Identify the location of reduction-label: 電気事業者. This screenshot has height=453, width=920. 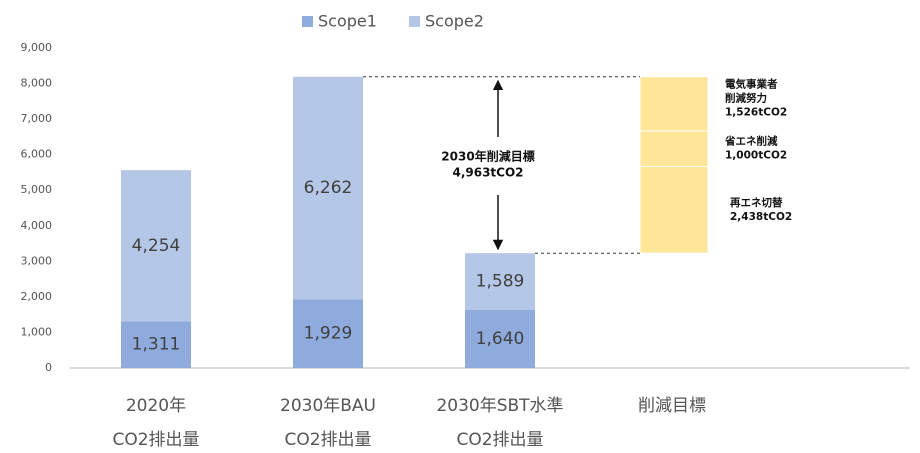
(751, 84).